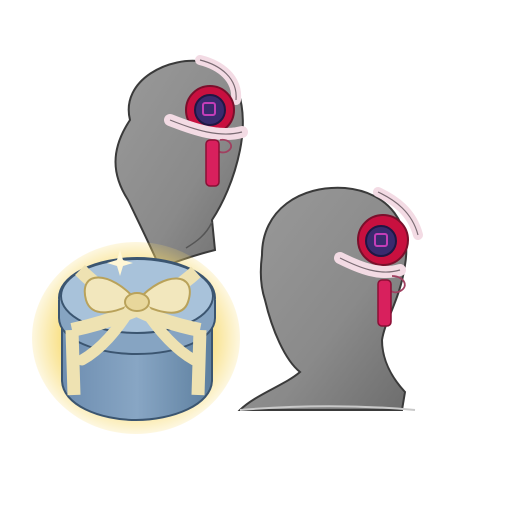 Image resolution: width=512 pixels, height=512 pixels. What do you see at coordinates (206, 121) in the screenshot?
I see `hair-accessory-back` at bounding box center [206, 121].